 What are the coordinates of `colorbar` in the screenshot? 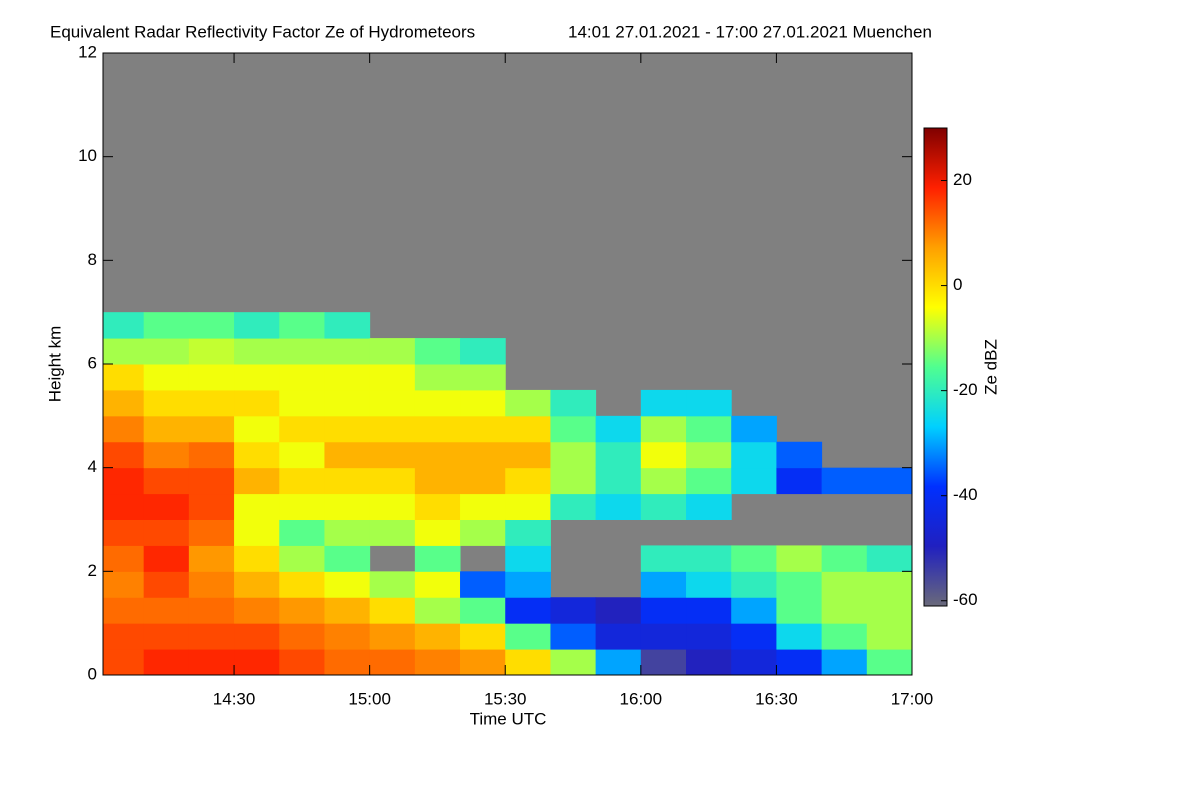 It's located at (935, 367).